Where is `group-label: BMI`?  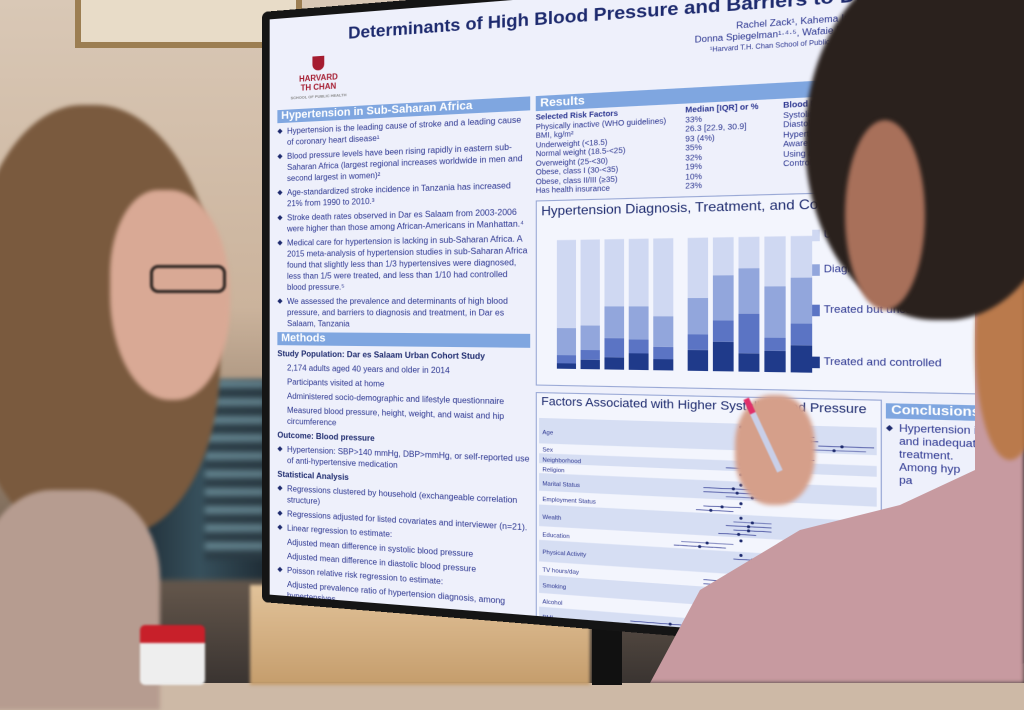 group-label: BMI is located at coordinates (547, 618).